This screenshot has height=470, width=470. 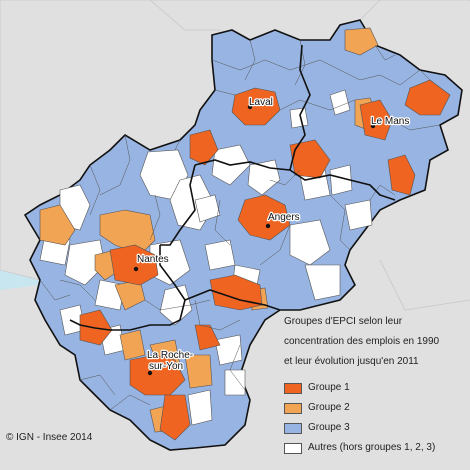 I want to click on city-label-laval: Laval, so click(x=261, y=102).